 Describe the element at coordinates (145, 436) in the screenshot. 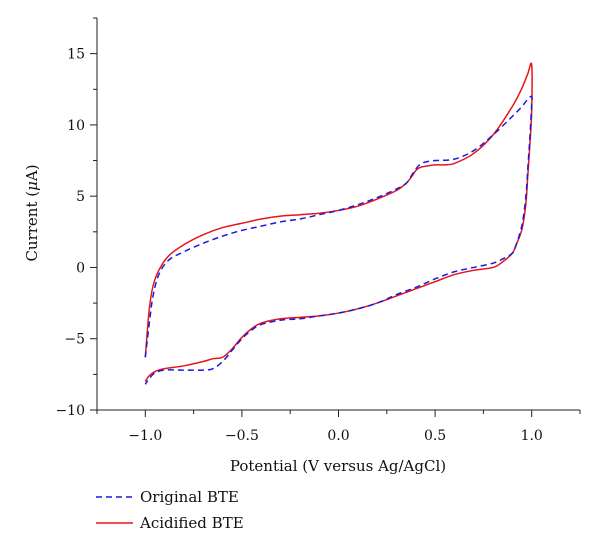

I see `x-tick-label: −1.0` at that location.